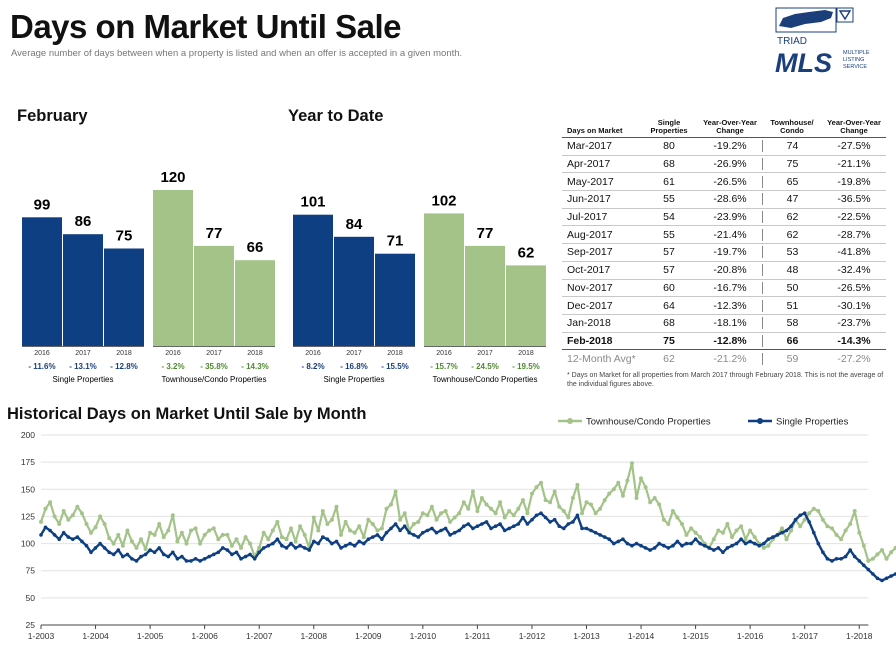  What do you see at coordinates (589, 323) in the screenshot?
I see `cell-month: Jan-2018` at bounding box center [589, 323].